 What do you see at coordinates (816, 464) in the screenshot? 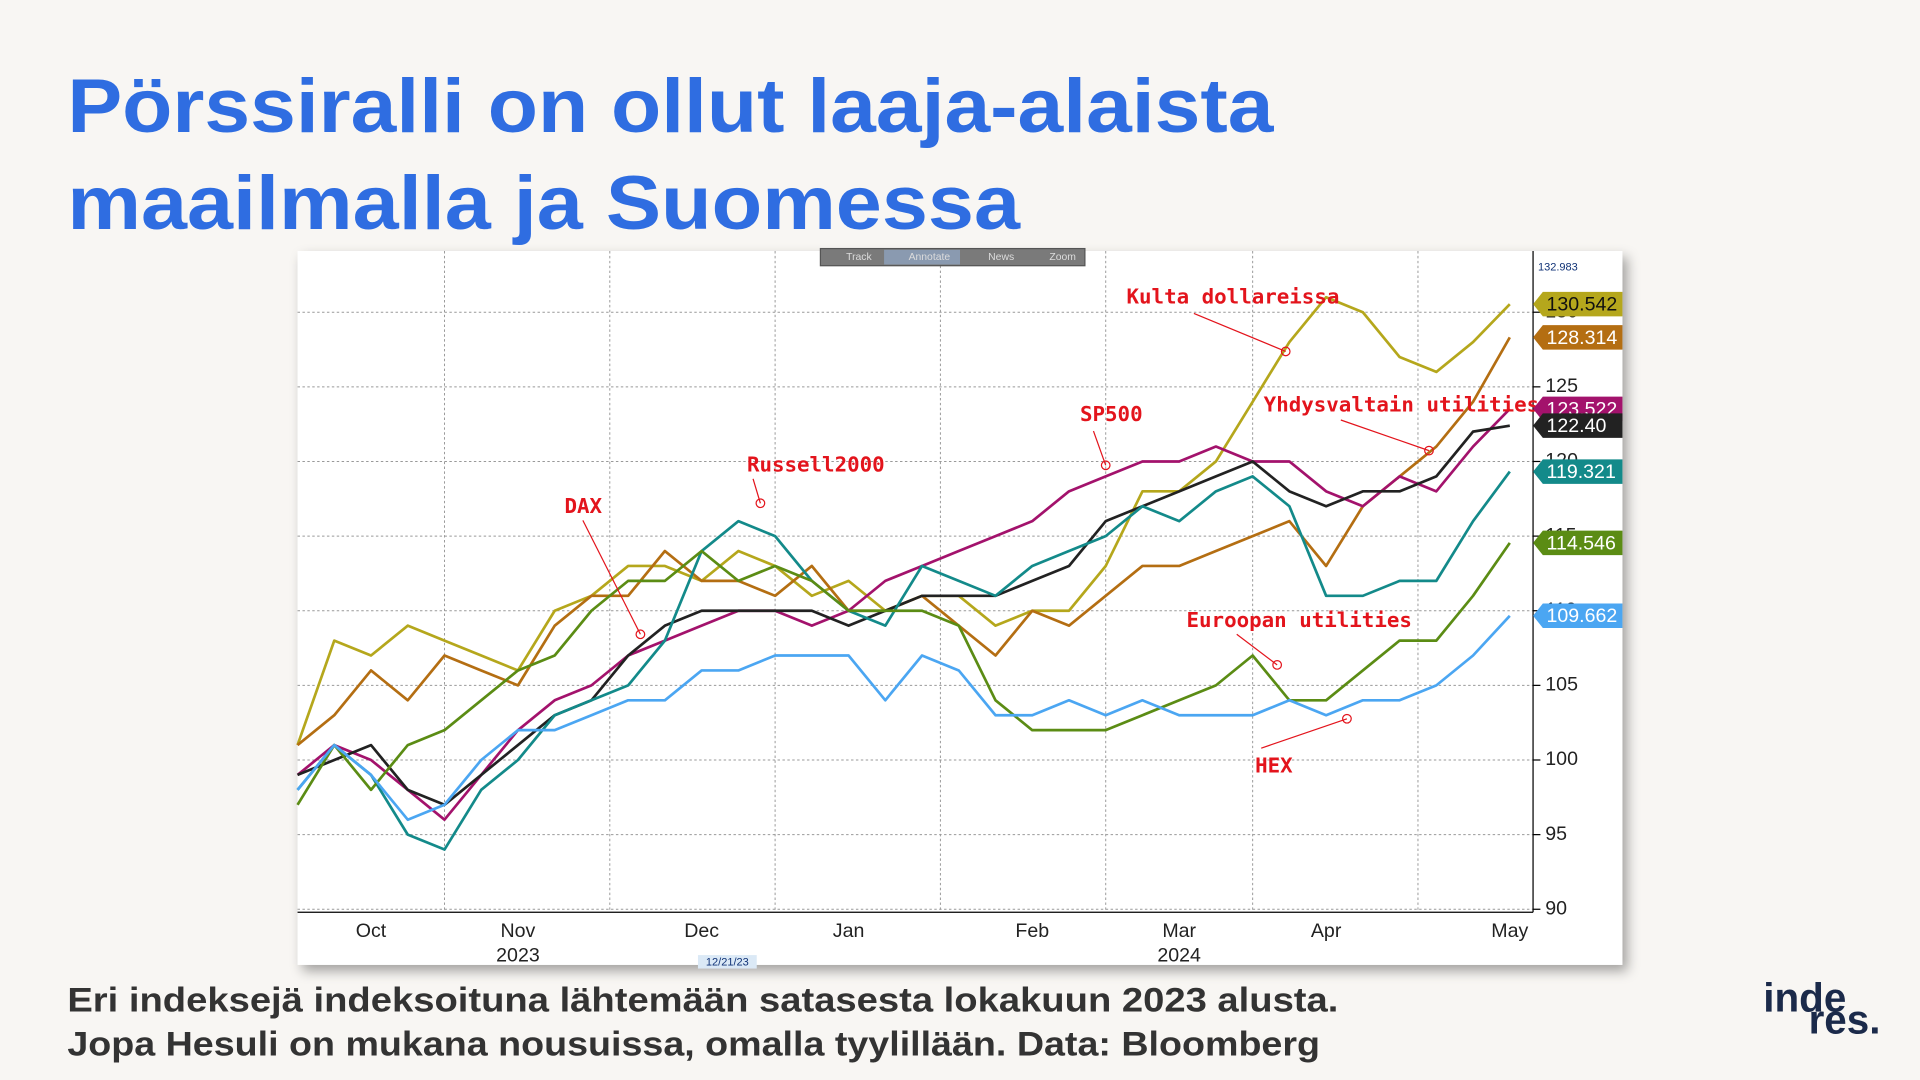
I see `annotation: Russell2000` at bounding box center [816, 464].